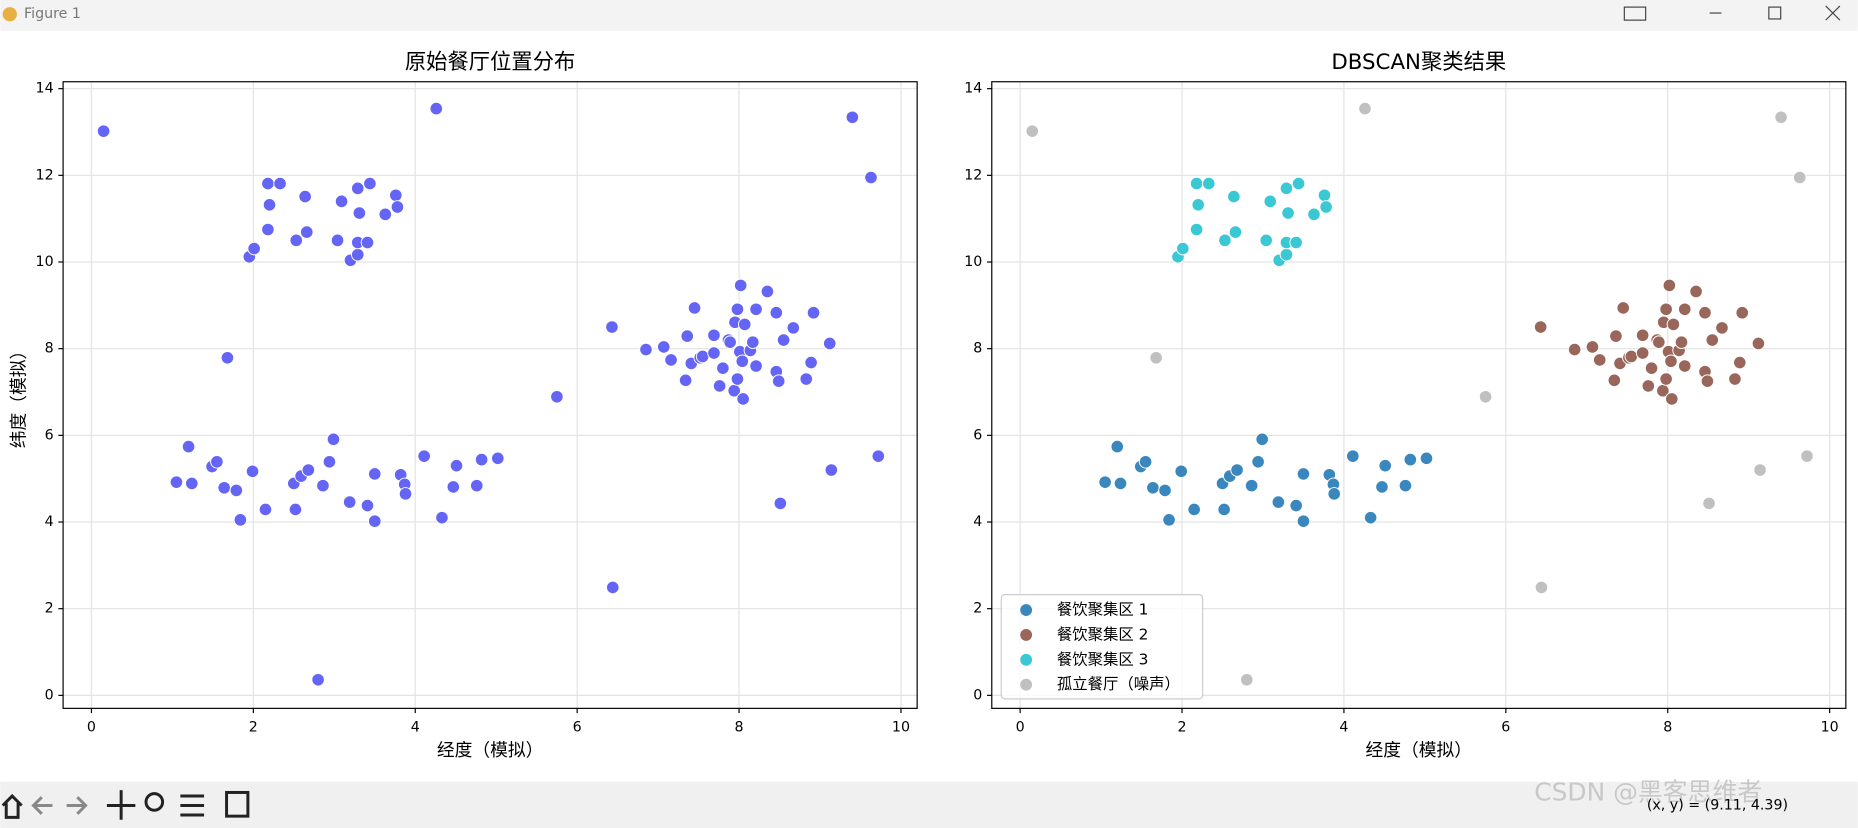  What do you see at coordinates (91, 727) in the screenshot?
I see `x-tick-label: 0` at bounding box center [91, 727].